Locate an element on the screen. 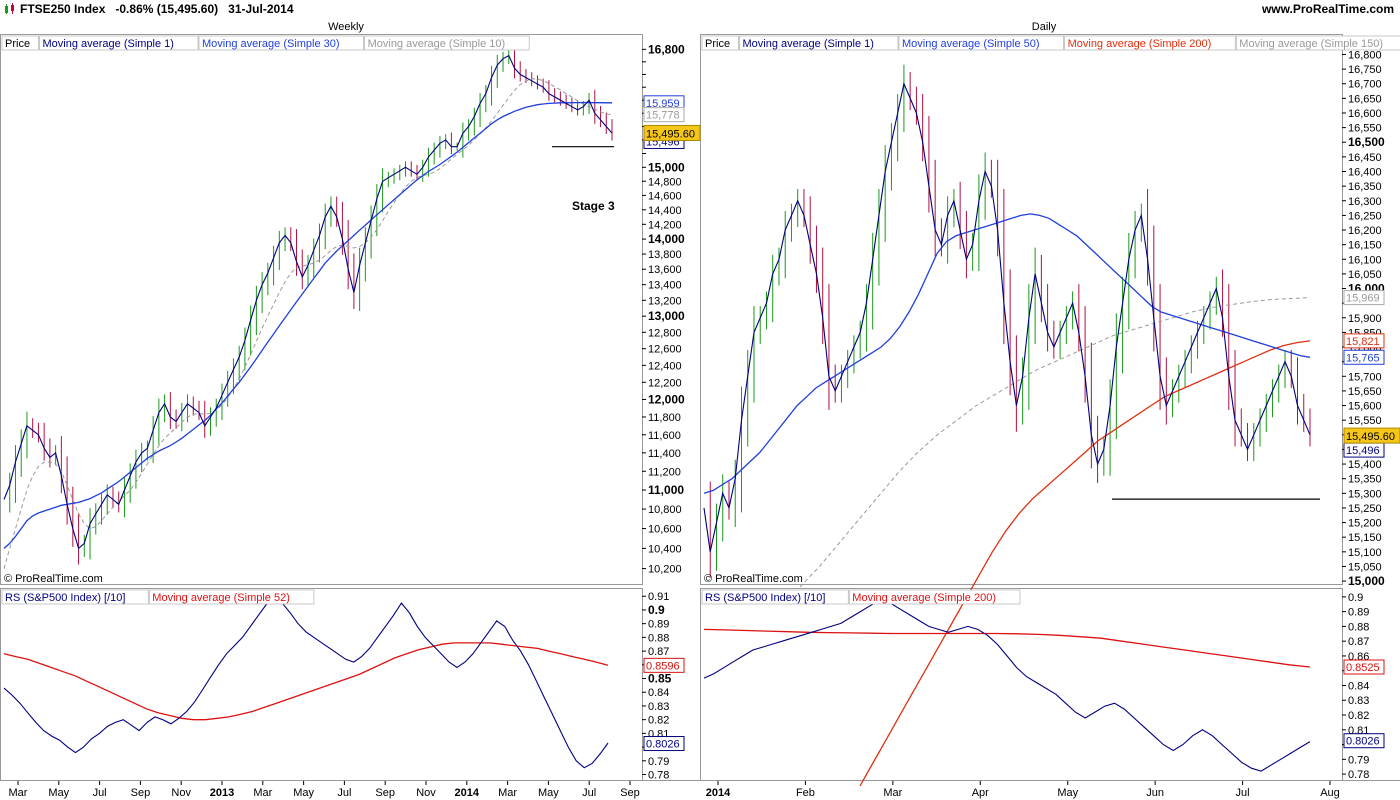 The image size is (1400, 800). x-tick-label: 2013 is located at coordinates (222, 793).